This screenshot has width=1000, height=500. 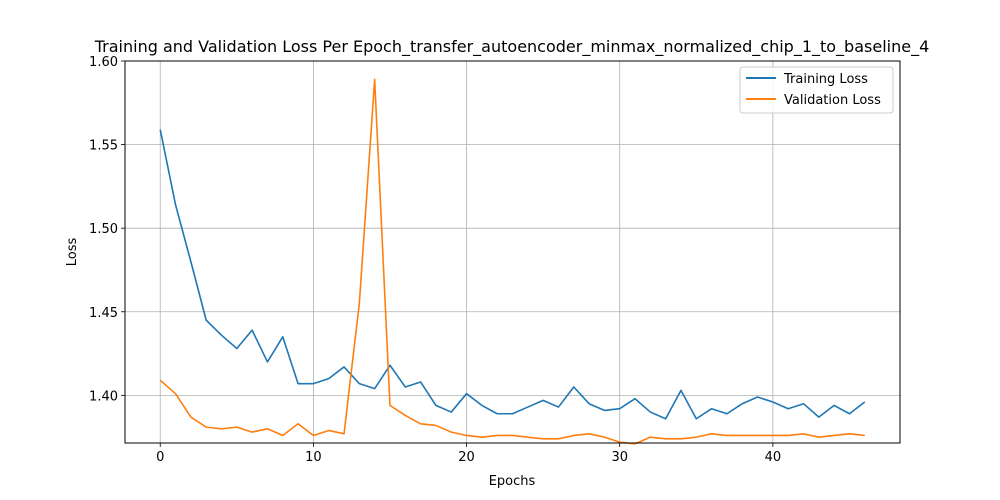 I want to click on x-tick-label: 30, so click(x=619, y=457).